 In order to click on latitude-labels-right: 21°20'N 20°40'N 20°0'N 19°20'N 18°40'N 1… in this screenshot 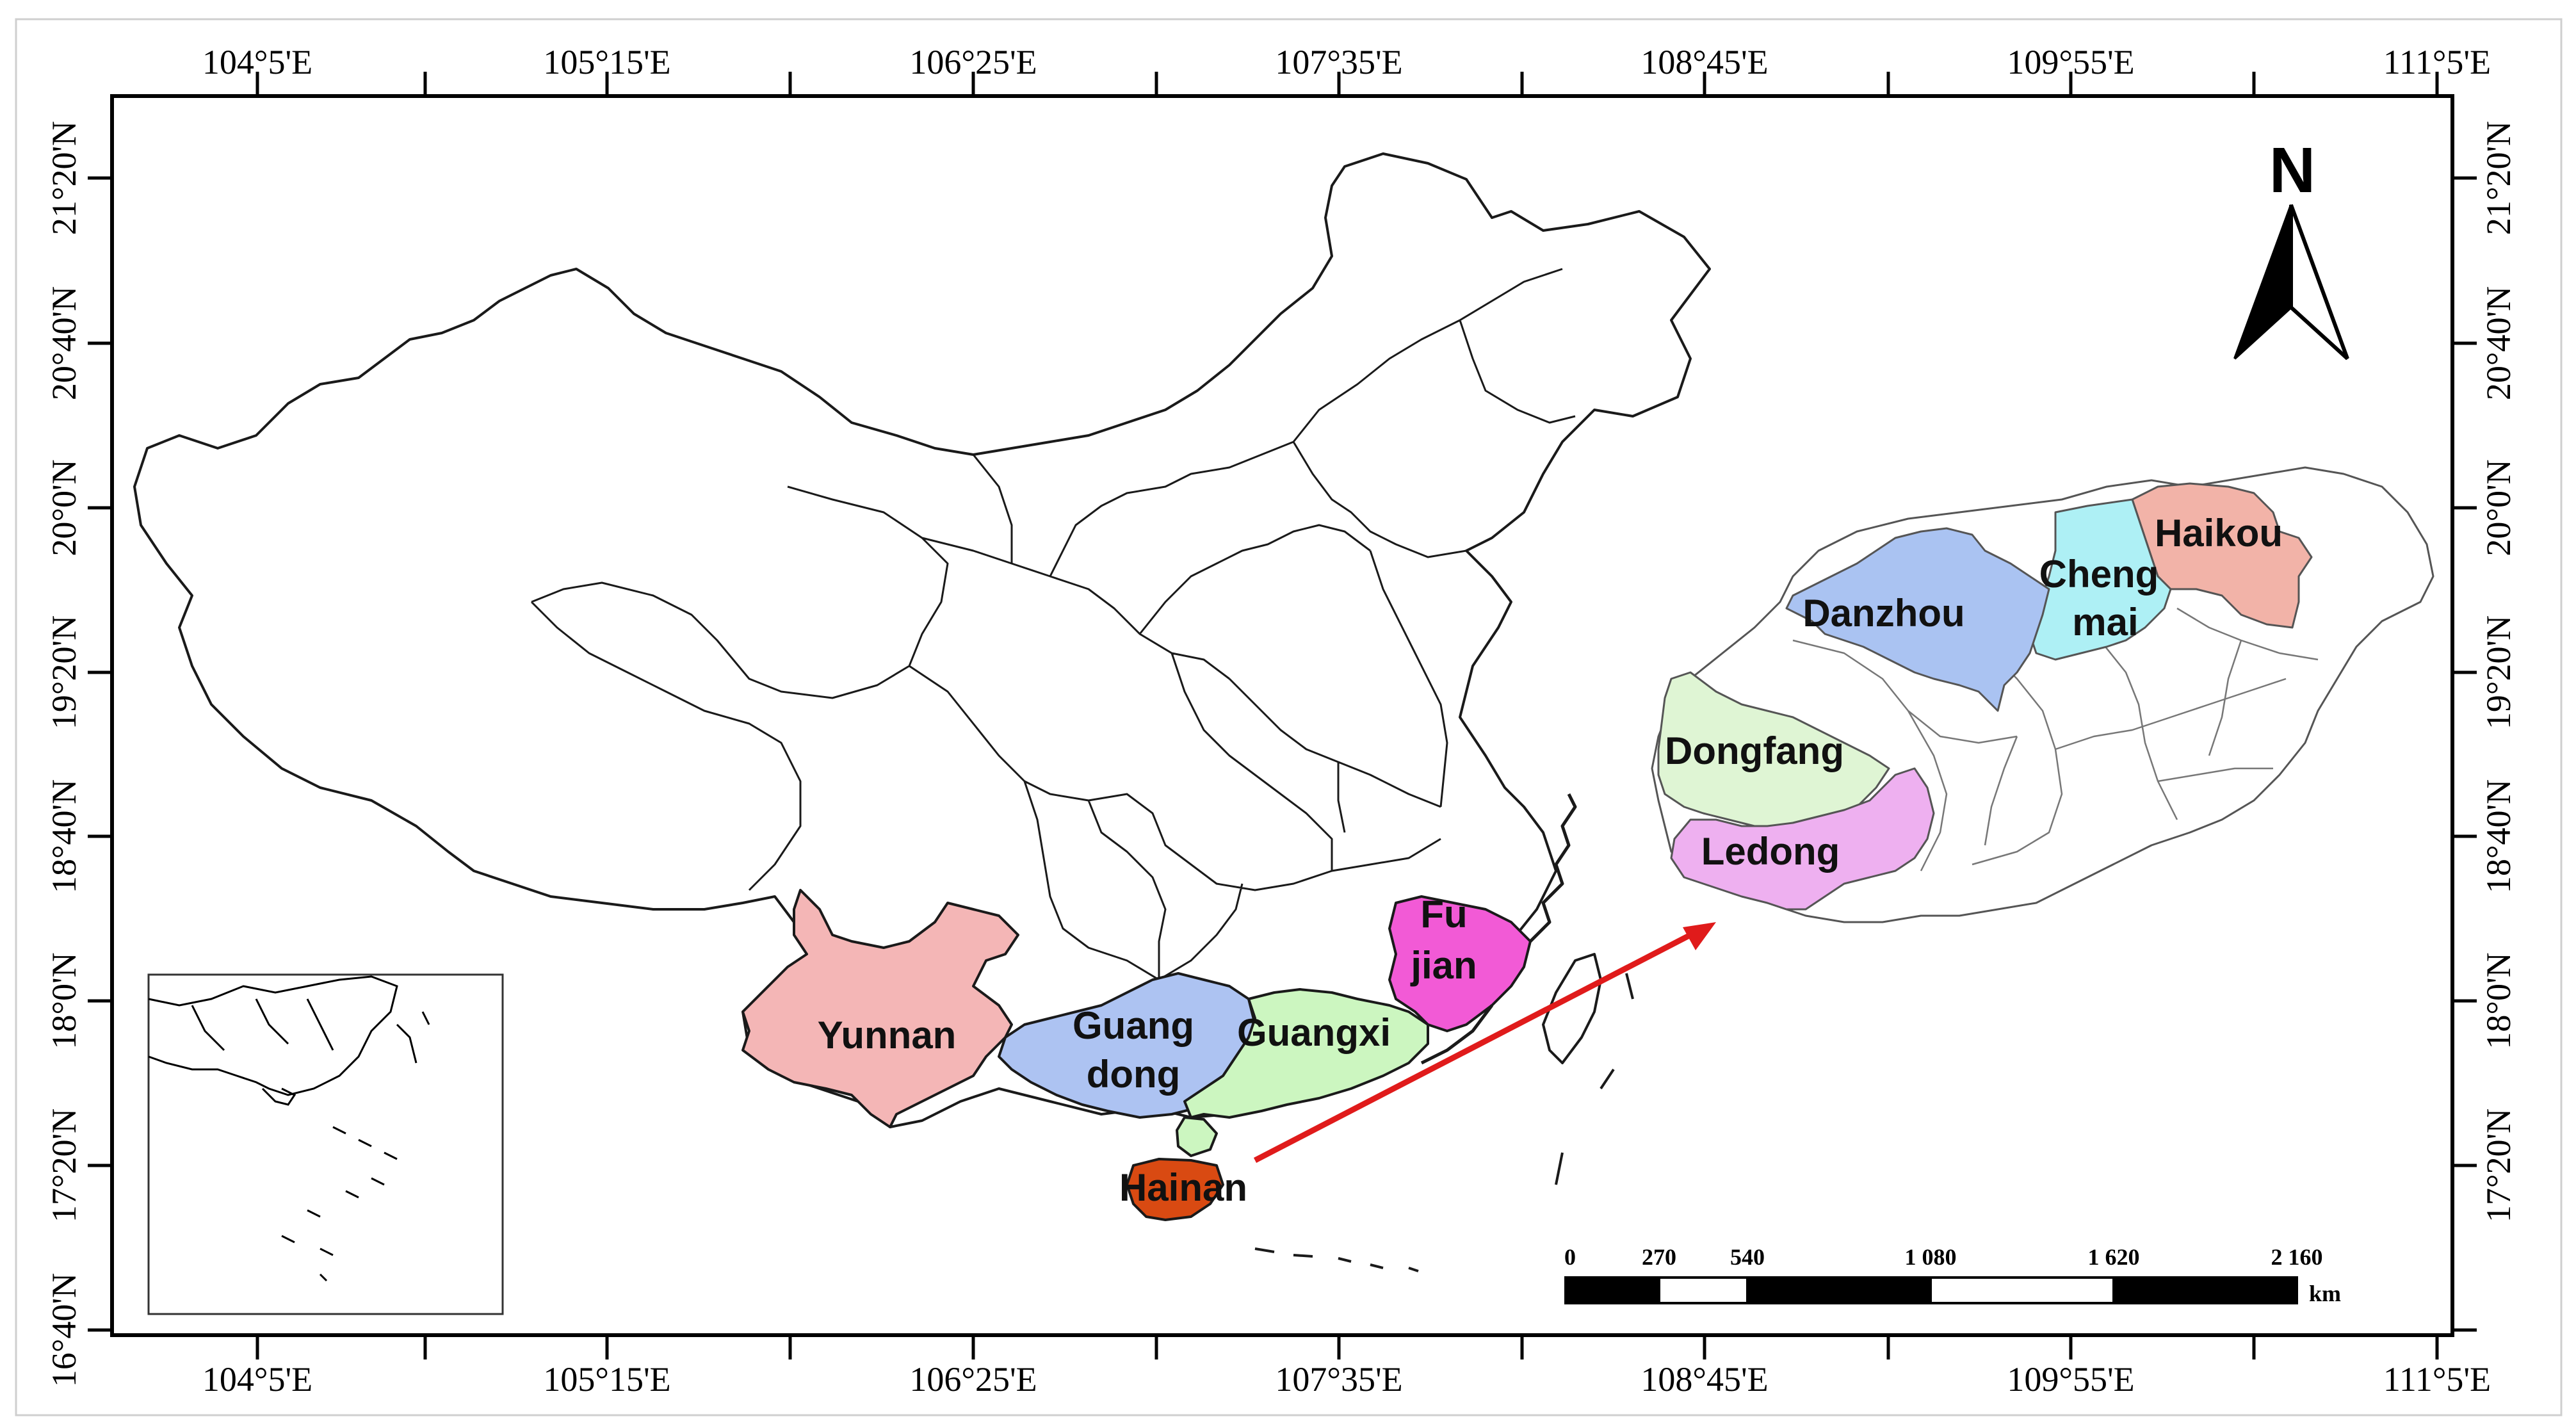, I will do `click(2498, 671)`.